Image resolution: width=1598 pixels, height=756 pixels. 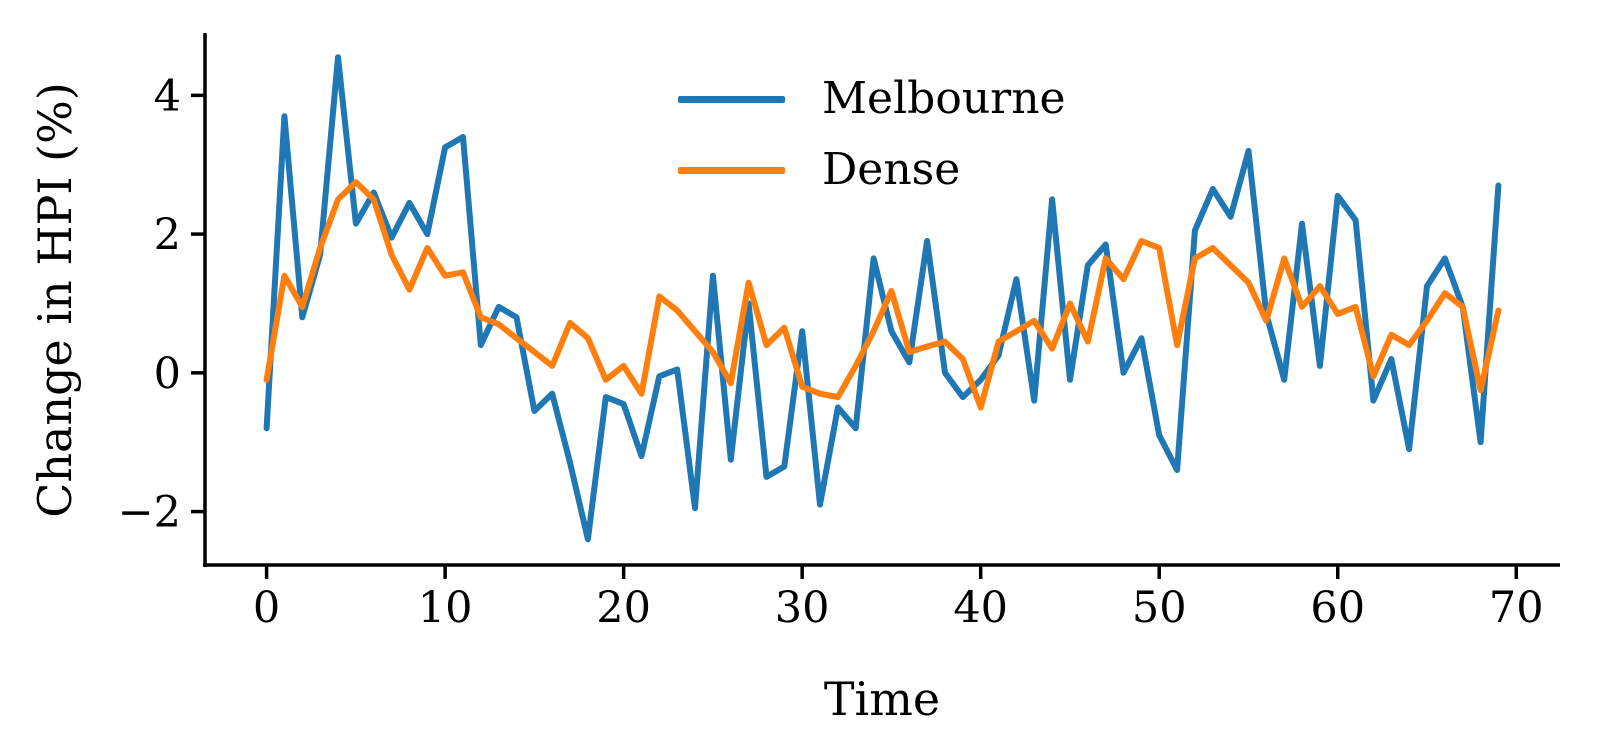 I want to click on y-tick-label: 2, so click(x=167, y=235).